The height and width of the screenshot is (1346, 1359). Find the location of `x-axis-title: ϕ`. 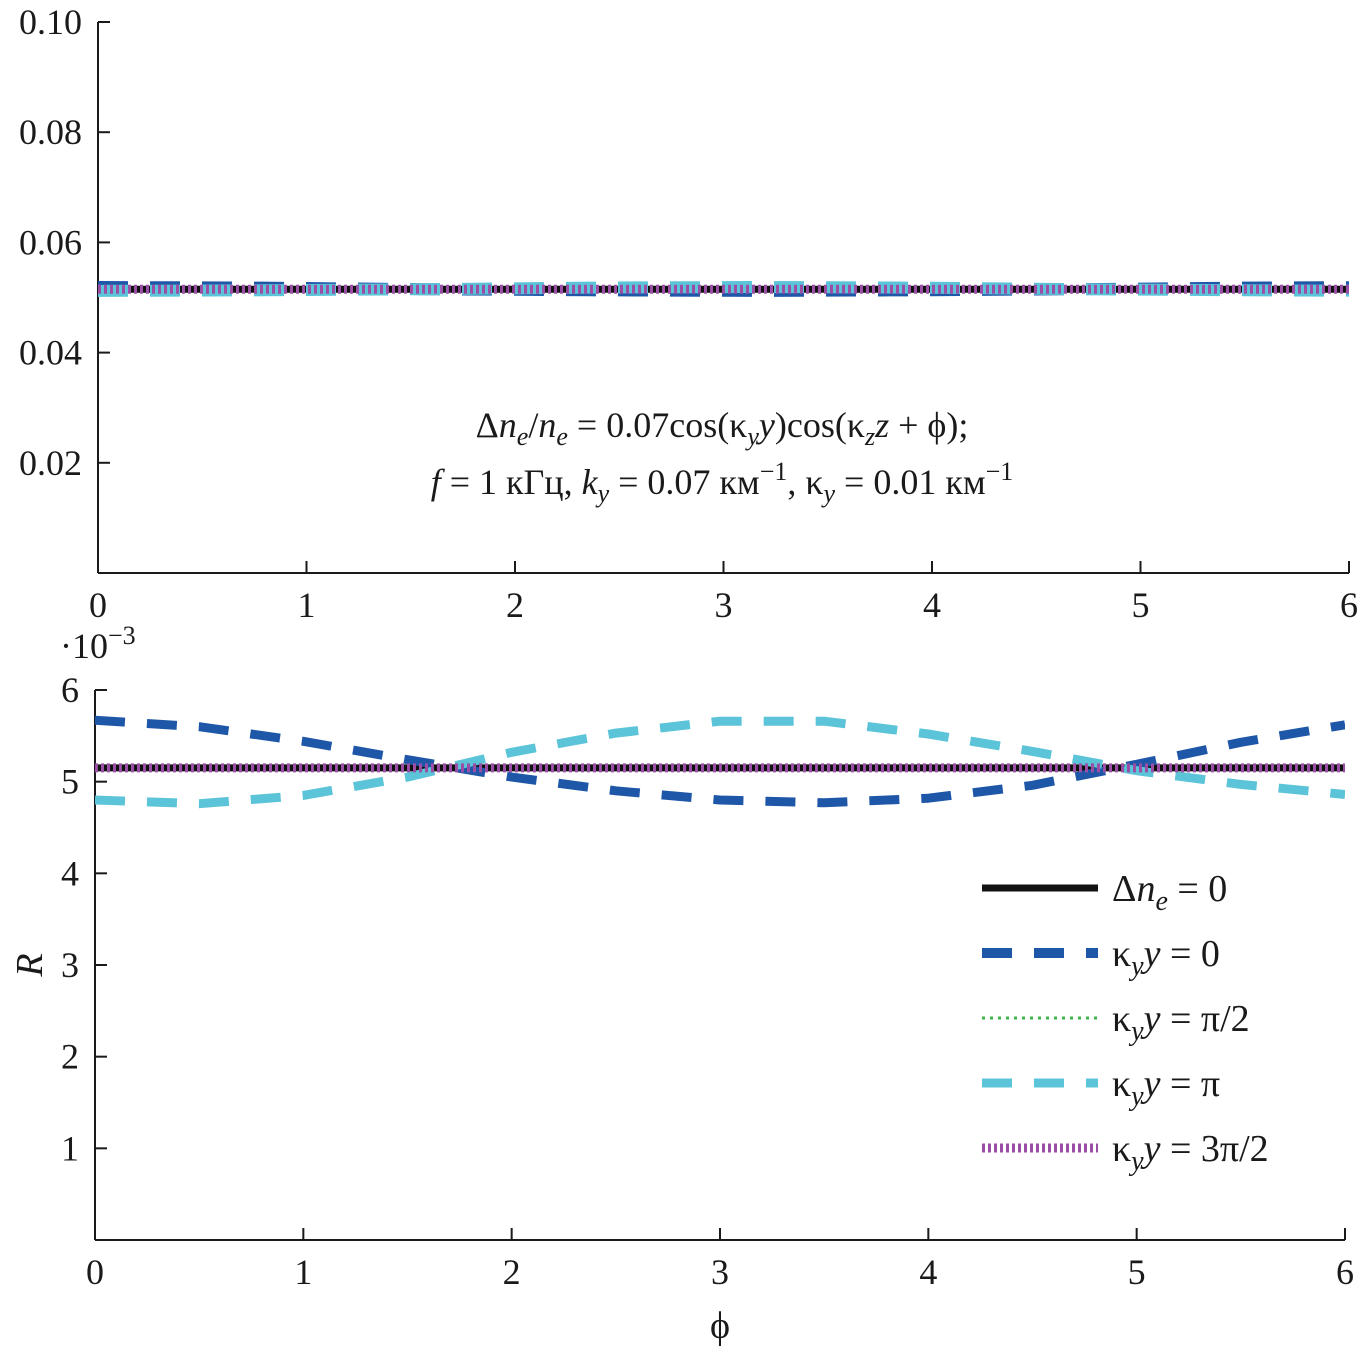

x-axis-title: ϕ is located at coordinates (720, 1325).